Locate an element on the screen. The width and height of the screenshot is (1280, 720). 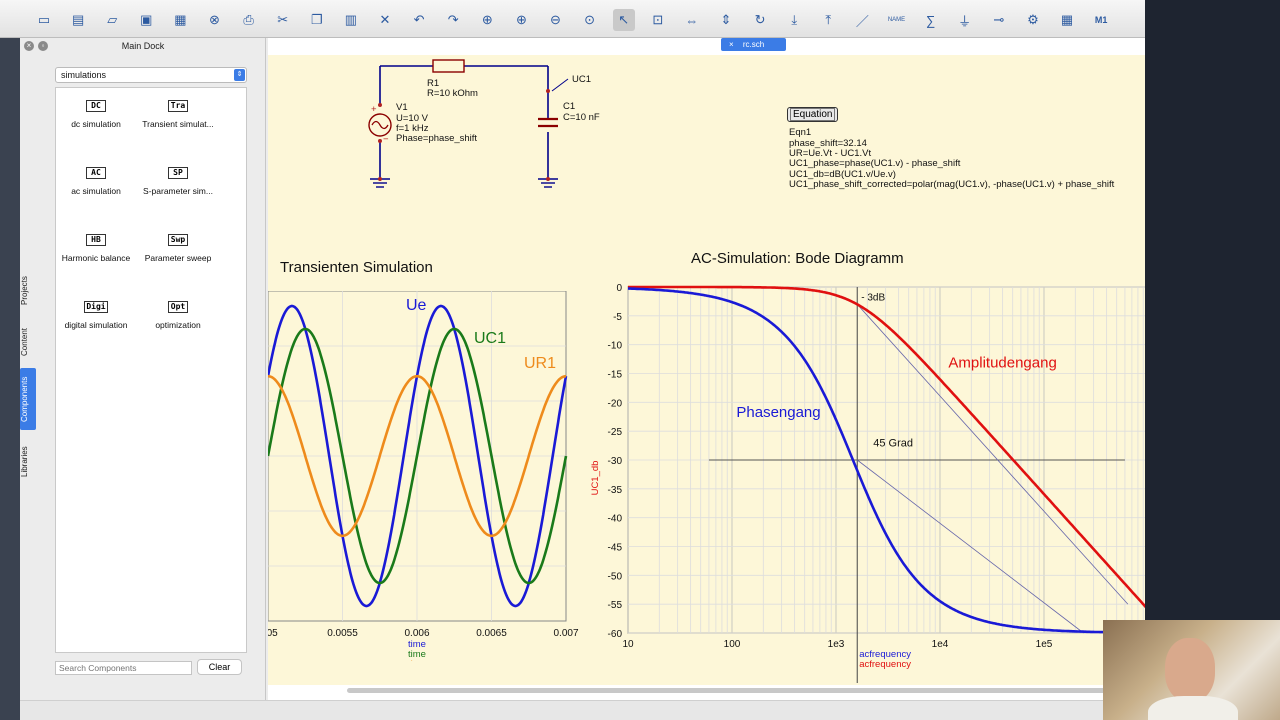
ac-simulation-icon: AC is located at coordinates (96, 173).